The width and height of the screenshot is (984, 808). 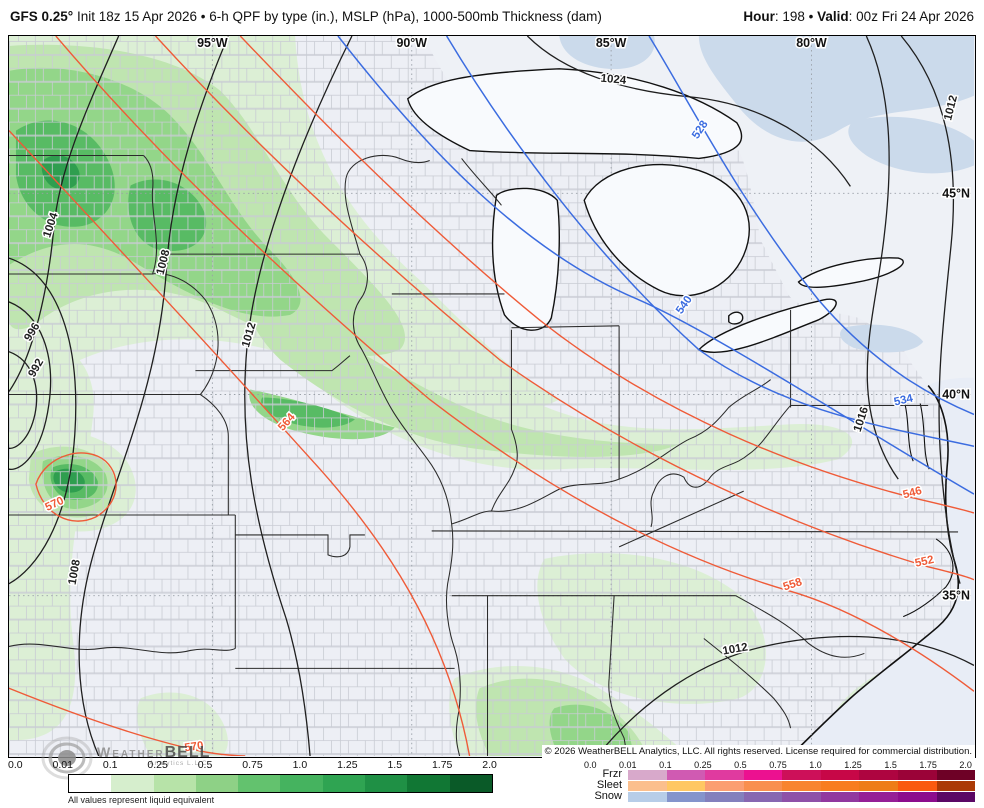 What do you see at coordinates (608, 796) in the screenshot?
I see `ptype-row-label: Snow` at bounding box center [608, 796].